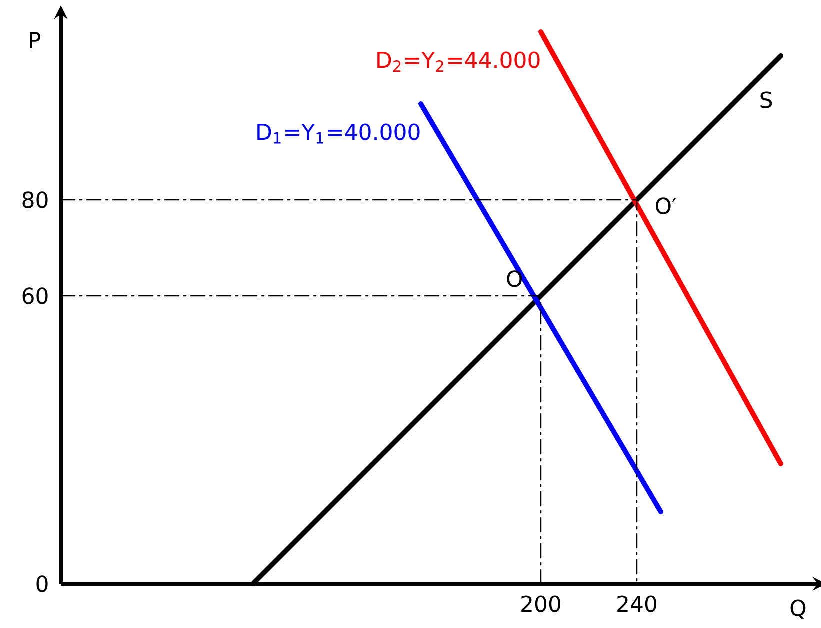  Describe the element at coordinates (35, 40) in the screenshot. I see `y-axis-title: P` at that location.